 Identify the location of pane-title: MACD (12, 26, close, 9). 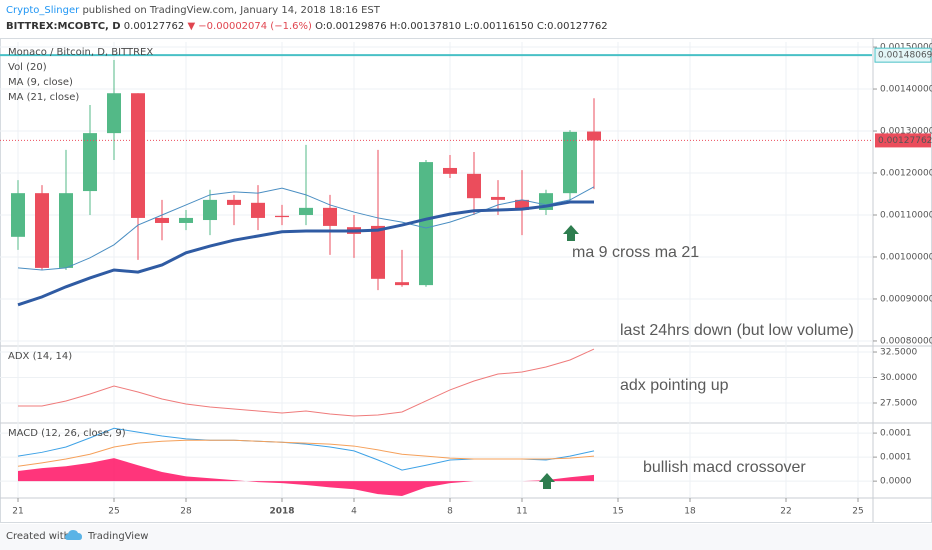
(67, 433).